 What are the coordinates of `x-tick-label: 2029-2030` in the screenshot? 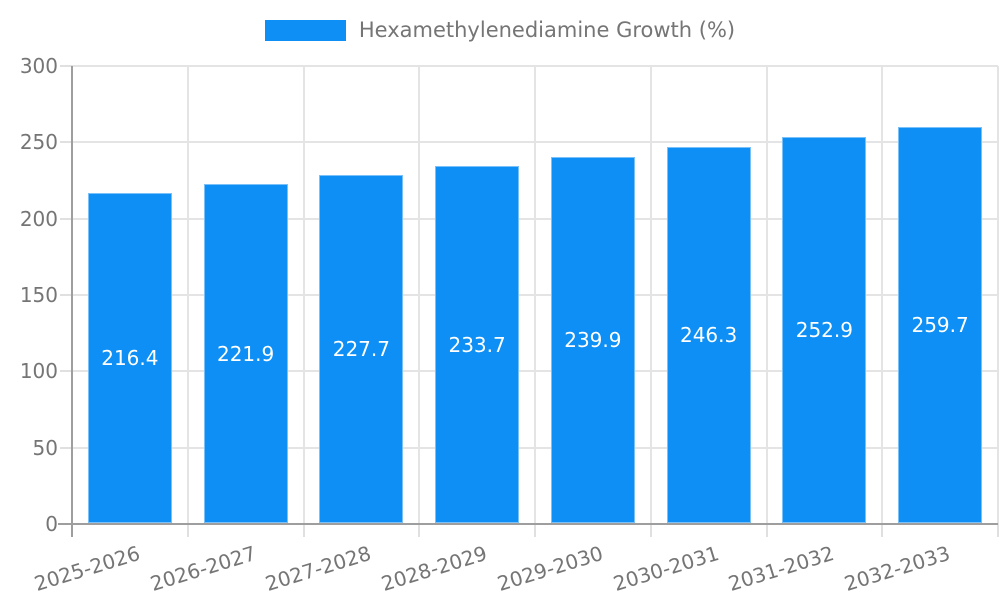 It's located at (550, 568).